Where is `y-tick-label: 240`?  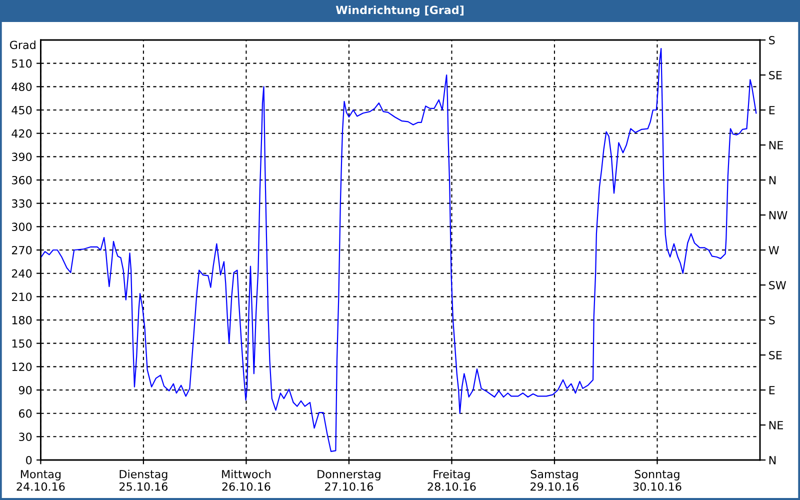
y-tick-label: 240 is located at coordinates (22, 273).